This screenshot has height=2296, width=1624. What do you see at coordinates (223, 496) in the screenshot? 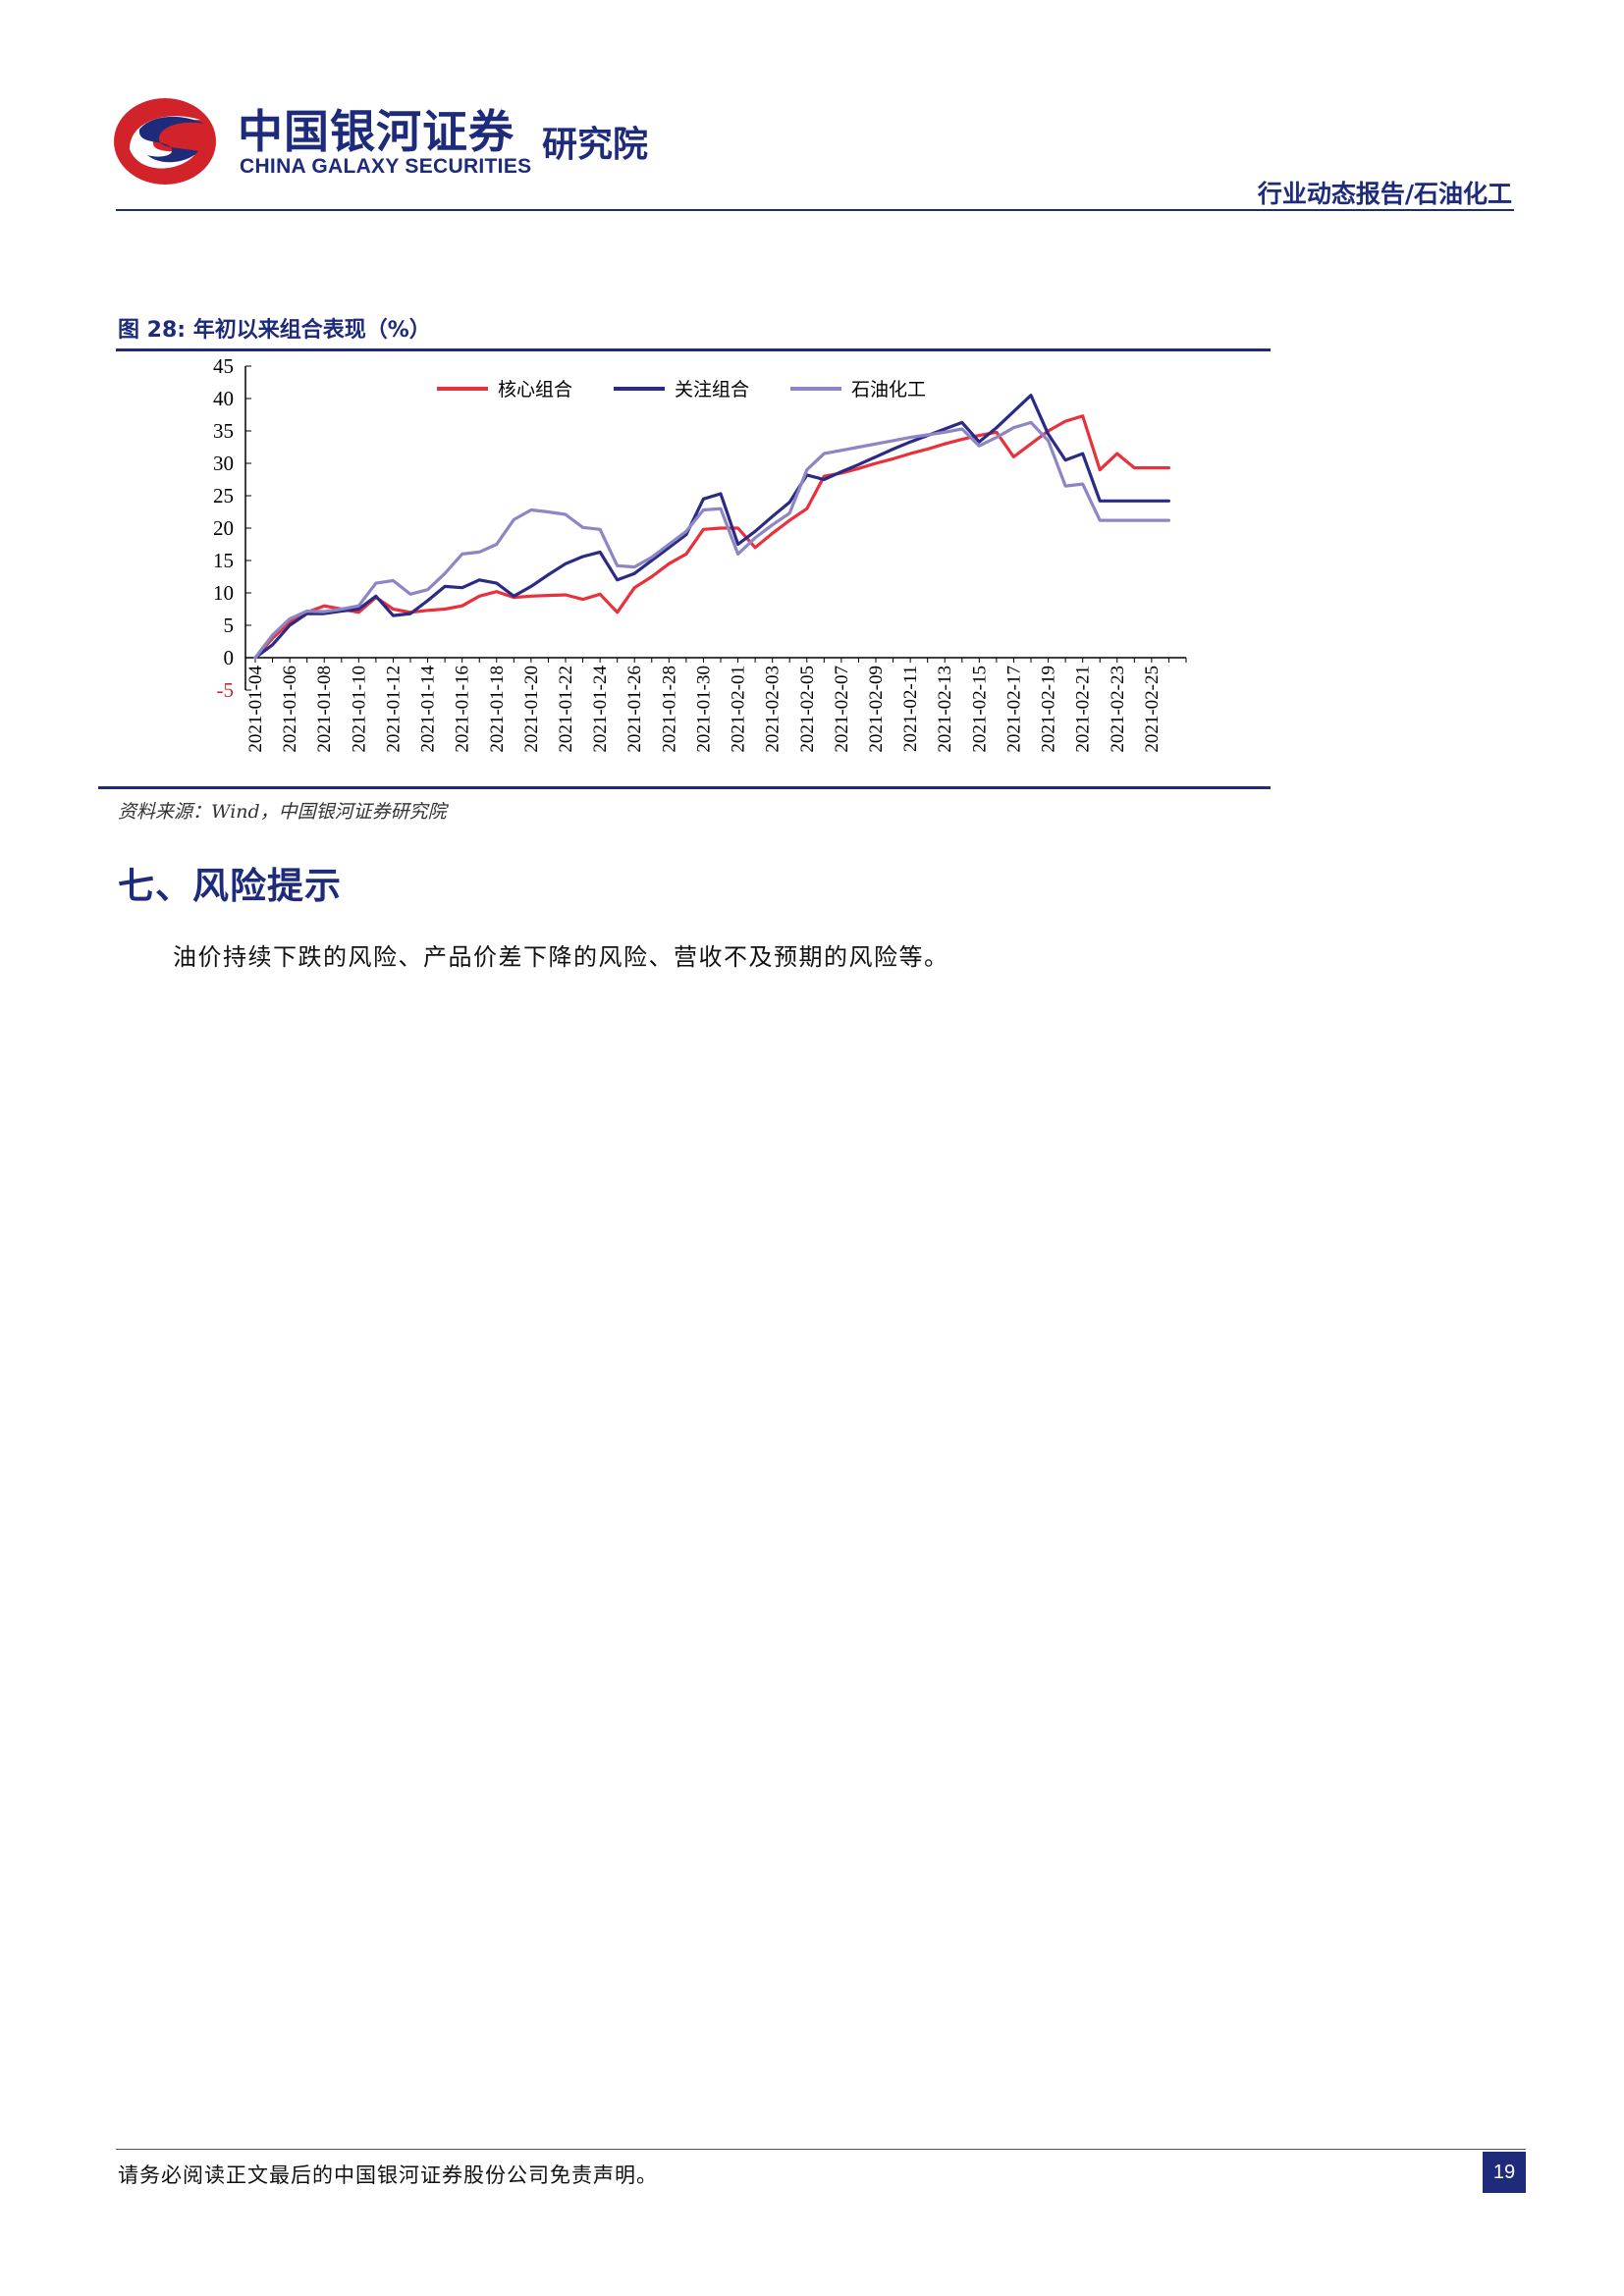
I see `y-tick-label: 25` at bounding box center [223, 496].